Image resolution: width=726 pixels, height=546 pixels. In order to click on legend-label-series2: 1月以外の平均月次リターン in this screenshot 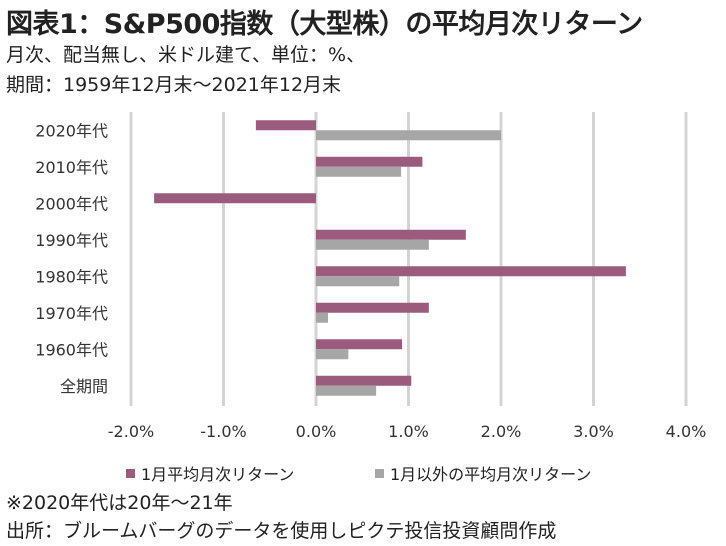, I will do `click(491, 474)`.